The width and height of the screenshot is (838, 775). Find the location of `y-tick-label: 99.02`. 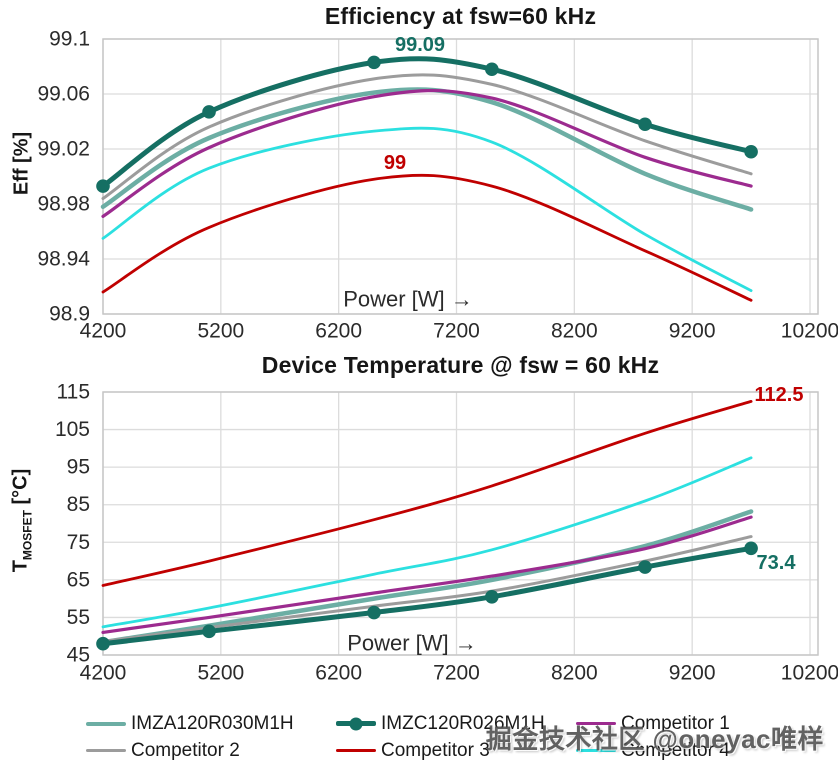

y-tick-label: 99.02 is located at coordinates (63, 149).